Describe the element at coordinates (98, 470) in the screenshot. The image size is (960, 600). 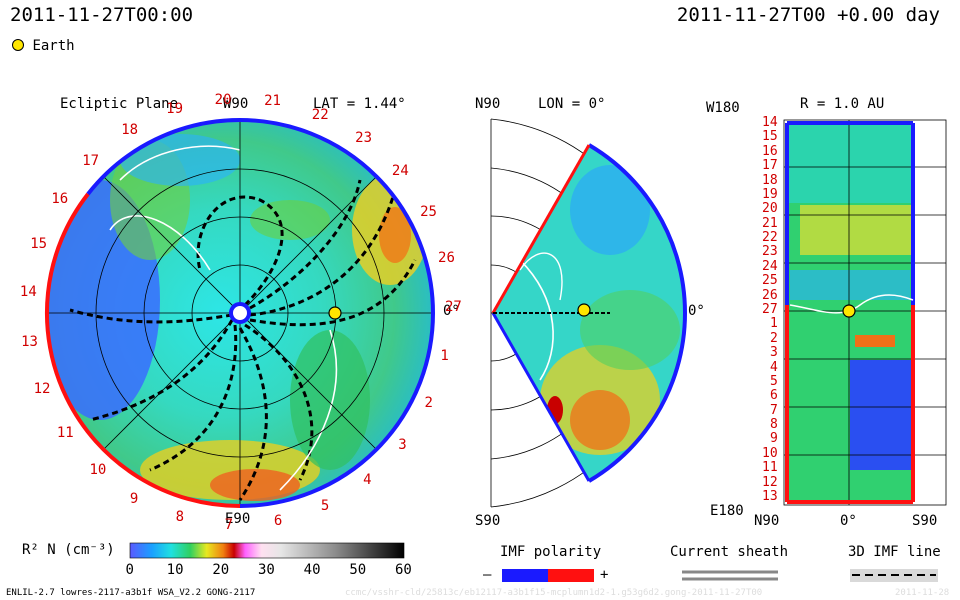
I see `carrington-label: 10` at that location.